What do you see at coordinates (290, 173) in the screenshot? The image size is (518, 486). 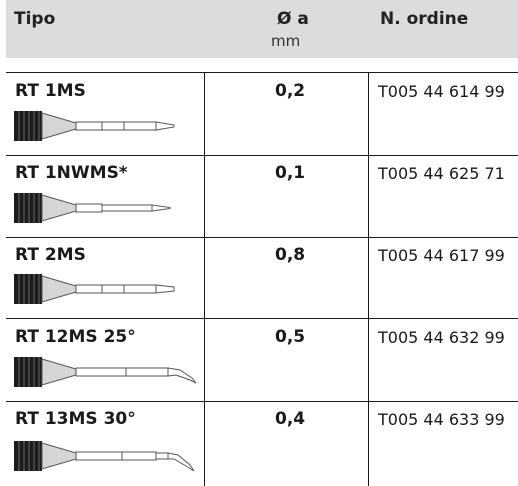 I see `tip-diameter: 0,1` at bounding box center [290, 173].